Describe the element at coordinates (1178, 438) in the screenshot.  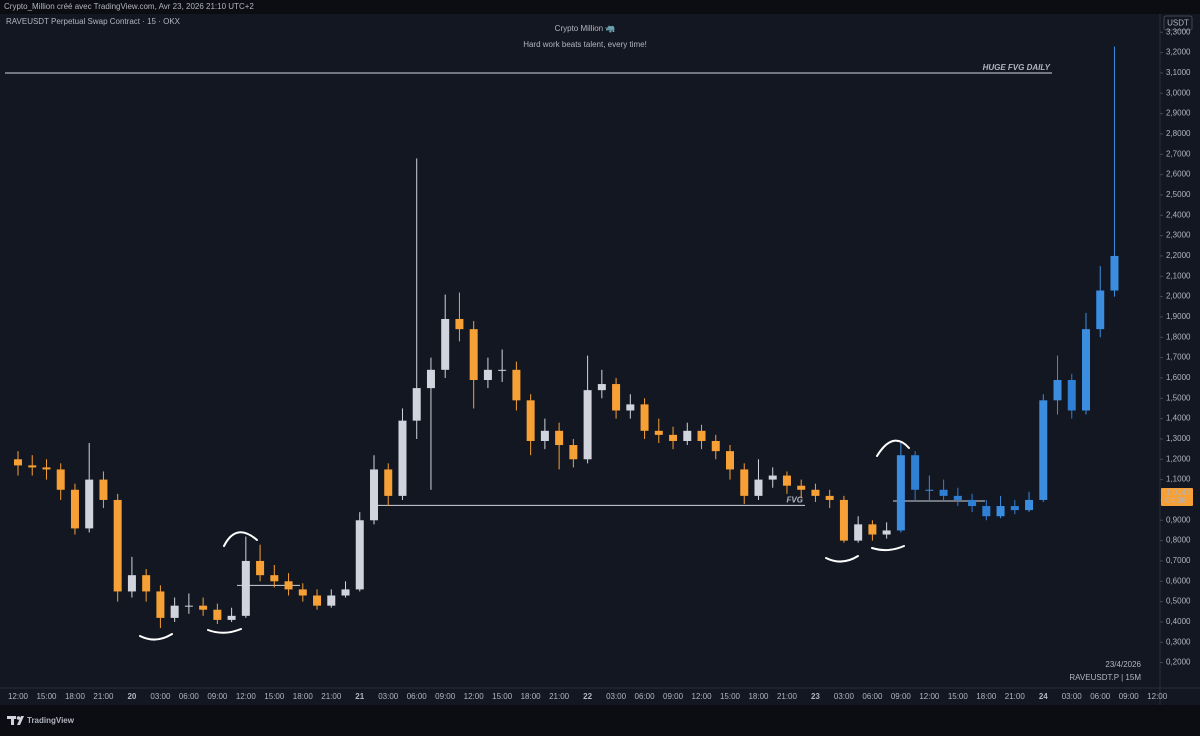
I see `y-tick-label: 1,3000` at that location.